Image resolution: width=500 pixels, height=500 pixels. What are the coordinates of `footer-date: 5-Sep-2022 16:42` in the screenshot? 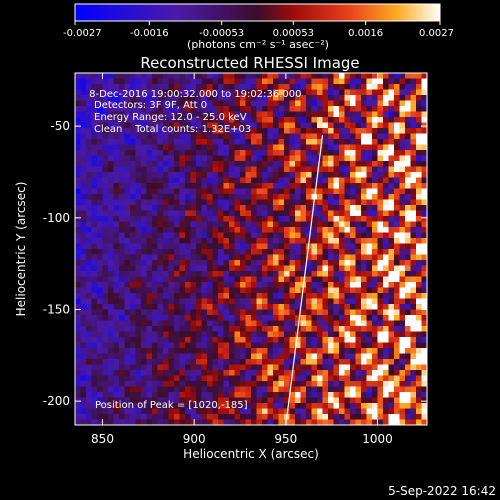 It's located at (442, 491).